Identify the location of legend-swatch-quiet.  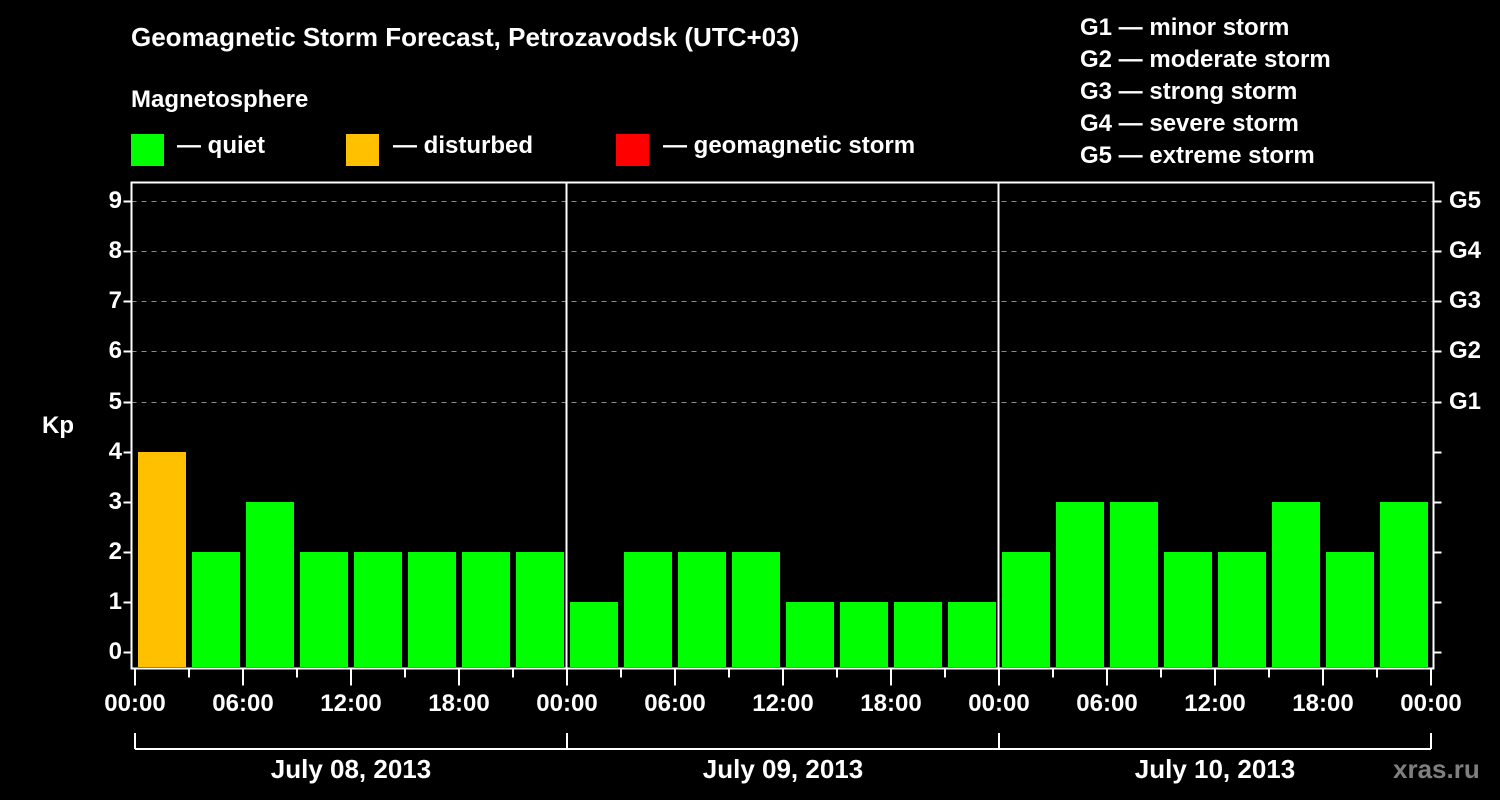
(147, 150).